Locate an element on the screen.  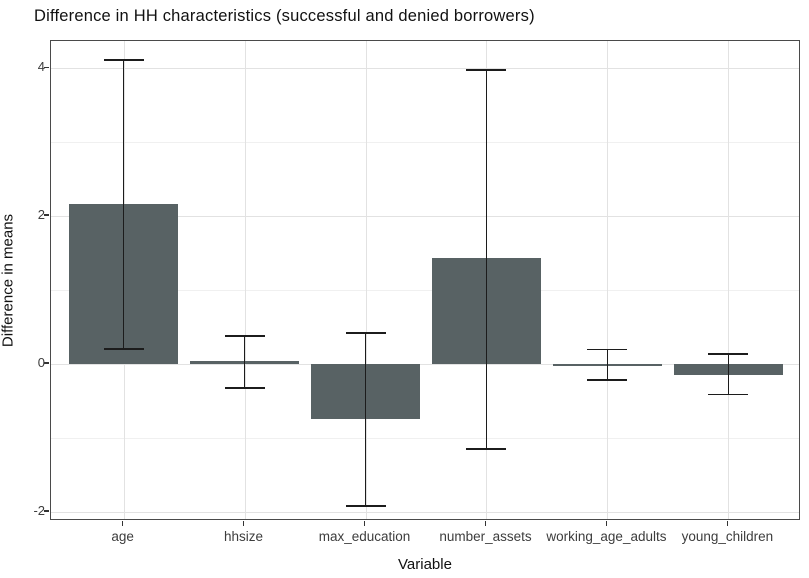
x-tick-label: max_education is located at coordinates (364, 536).